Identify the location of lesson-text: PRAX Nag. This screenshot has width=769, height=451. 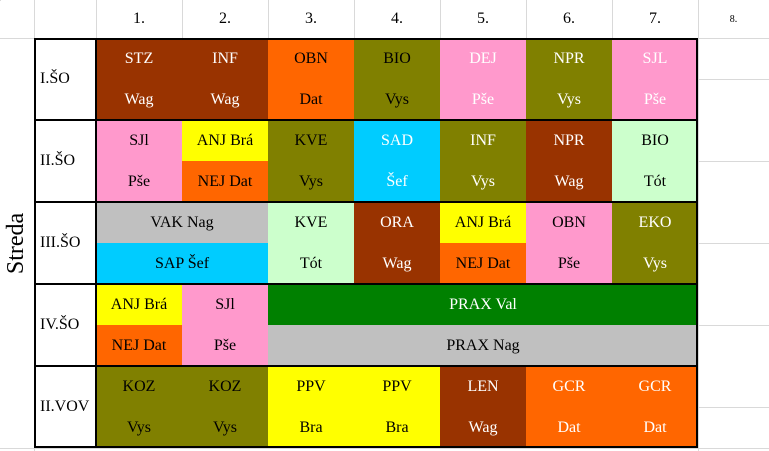
(483, 345).